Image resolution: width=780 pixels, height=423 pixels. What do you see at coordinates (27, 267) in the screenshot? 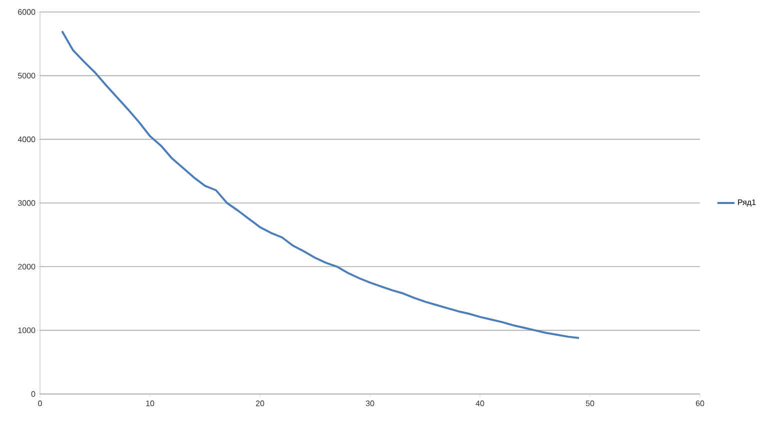
I see `y-tick-label: 2000` at bounding box center [27, 267].